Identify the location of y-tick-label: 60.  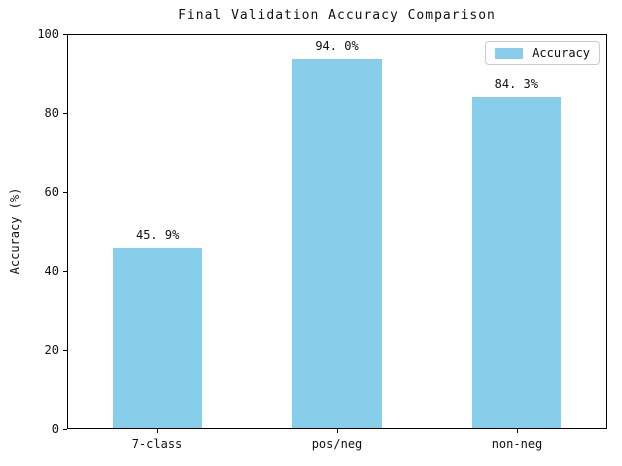
(51, 192).